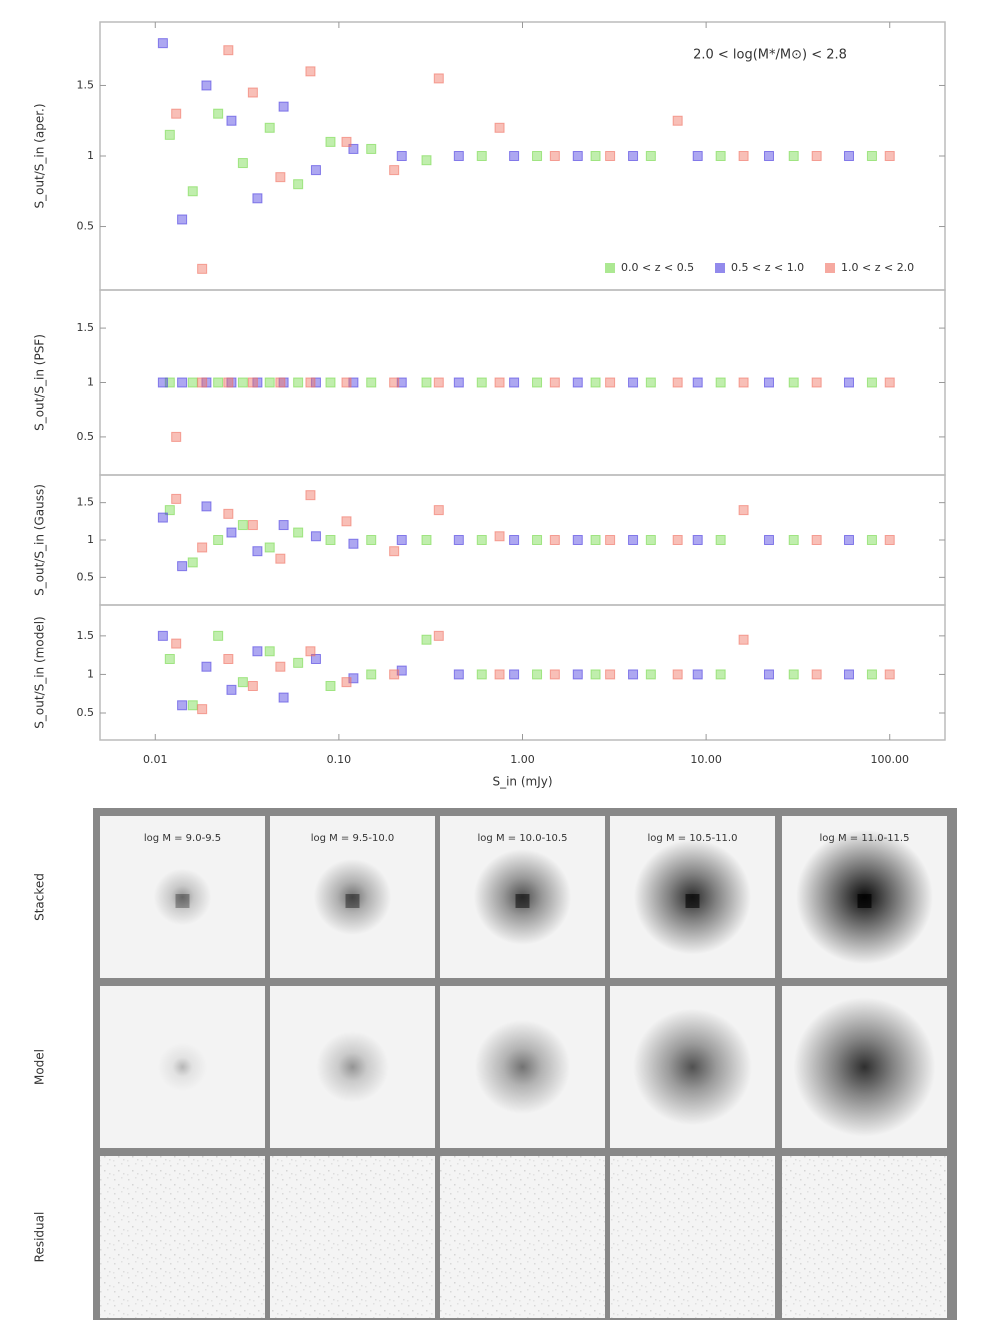 The image size is (1008, 1320). I want to click on x-tick-label: 0.01, so click(155, 759).